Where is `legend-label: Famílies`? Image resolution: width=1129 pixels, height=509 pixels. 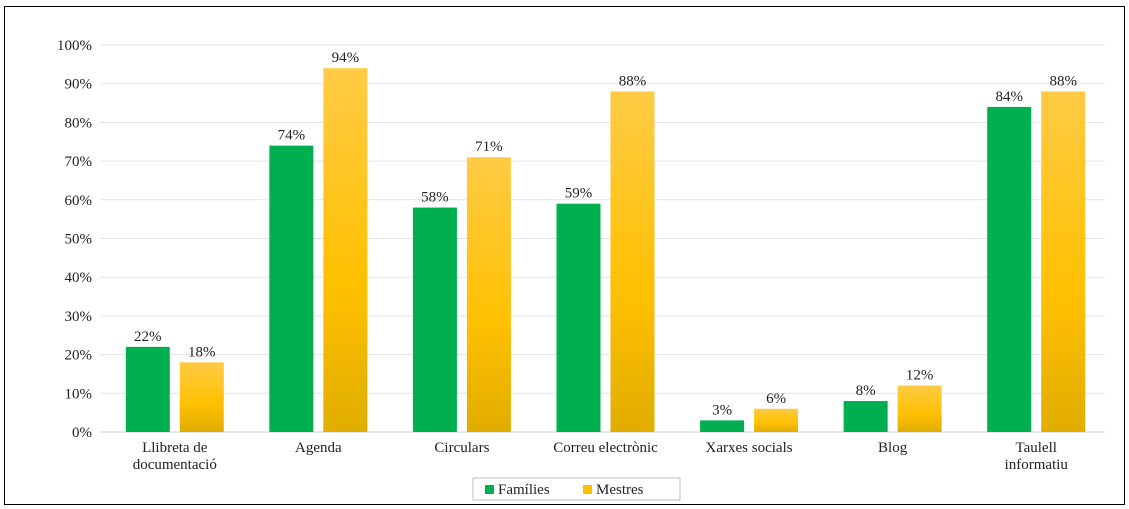
legend-label: Famílies is located at coordinates (524, 490).